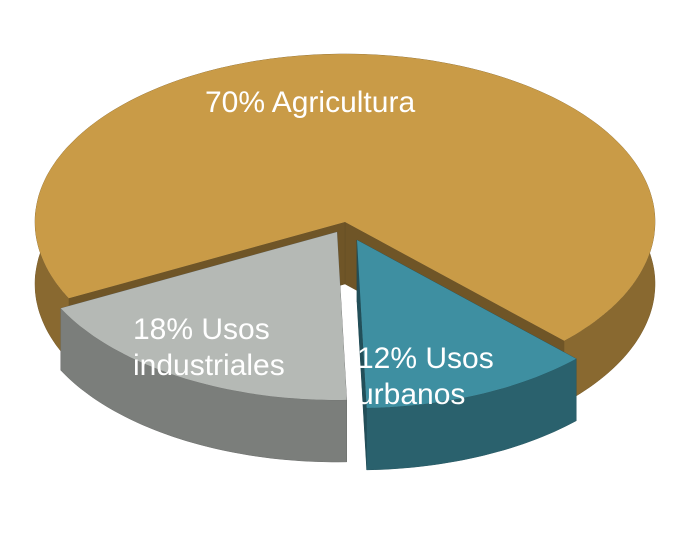 The width and height of the screenshot is (690, 546). I want to click on value-label: 70%, so click(235, 102).